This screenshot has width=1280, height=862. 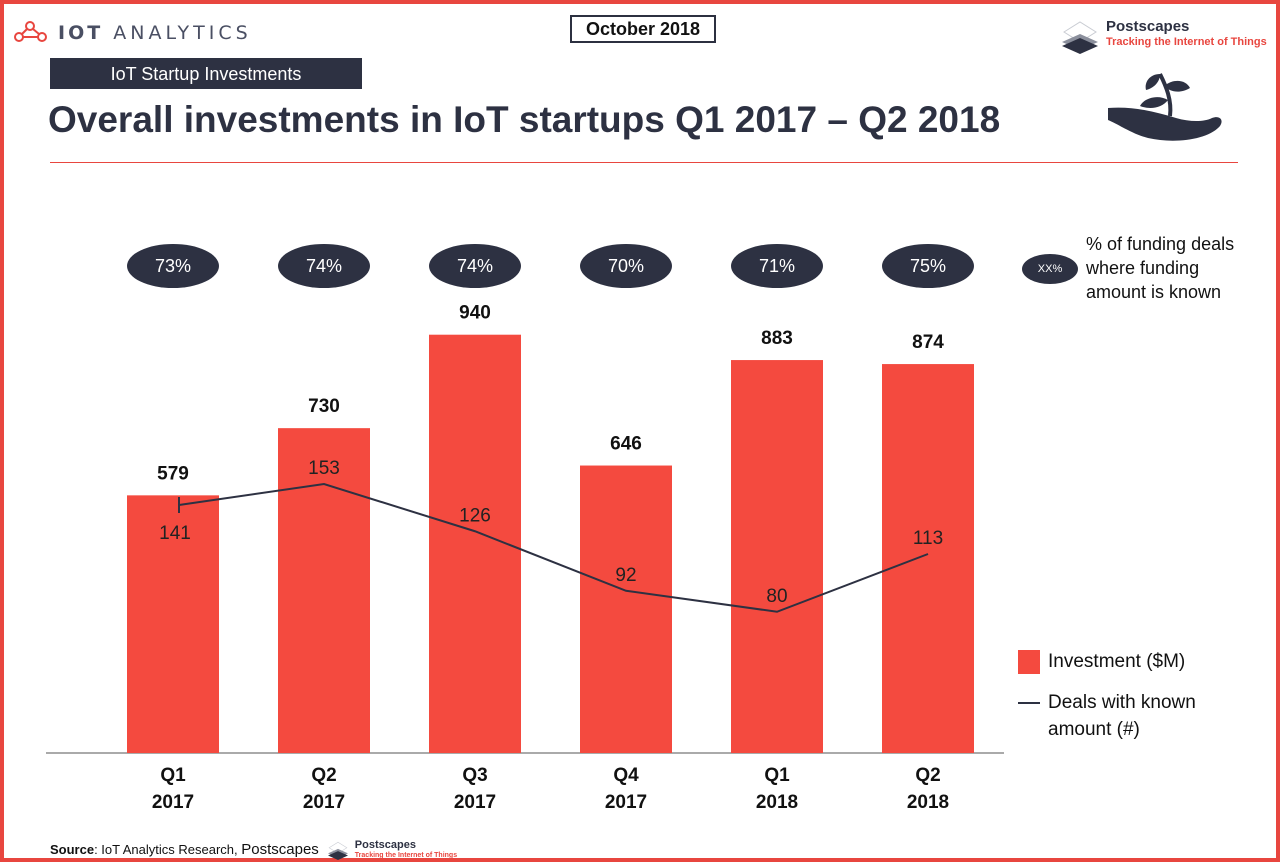 I want to click on bar-value-label: 646, so click(x=626, y=444).